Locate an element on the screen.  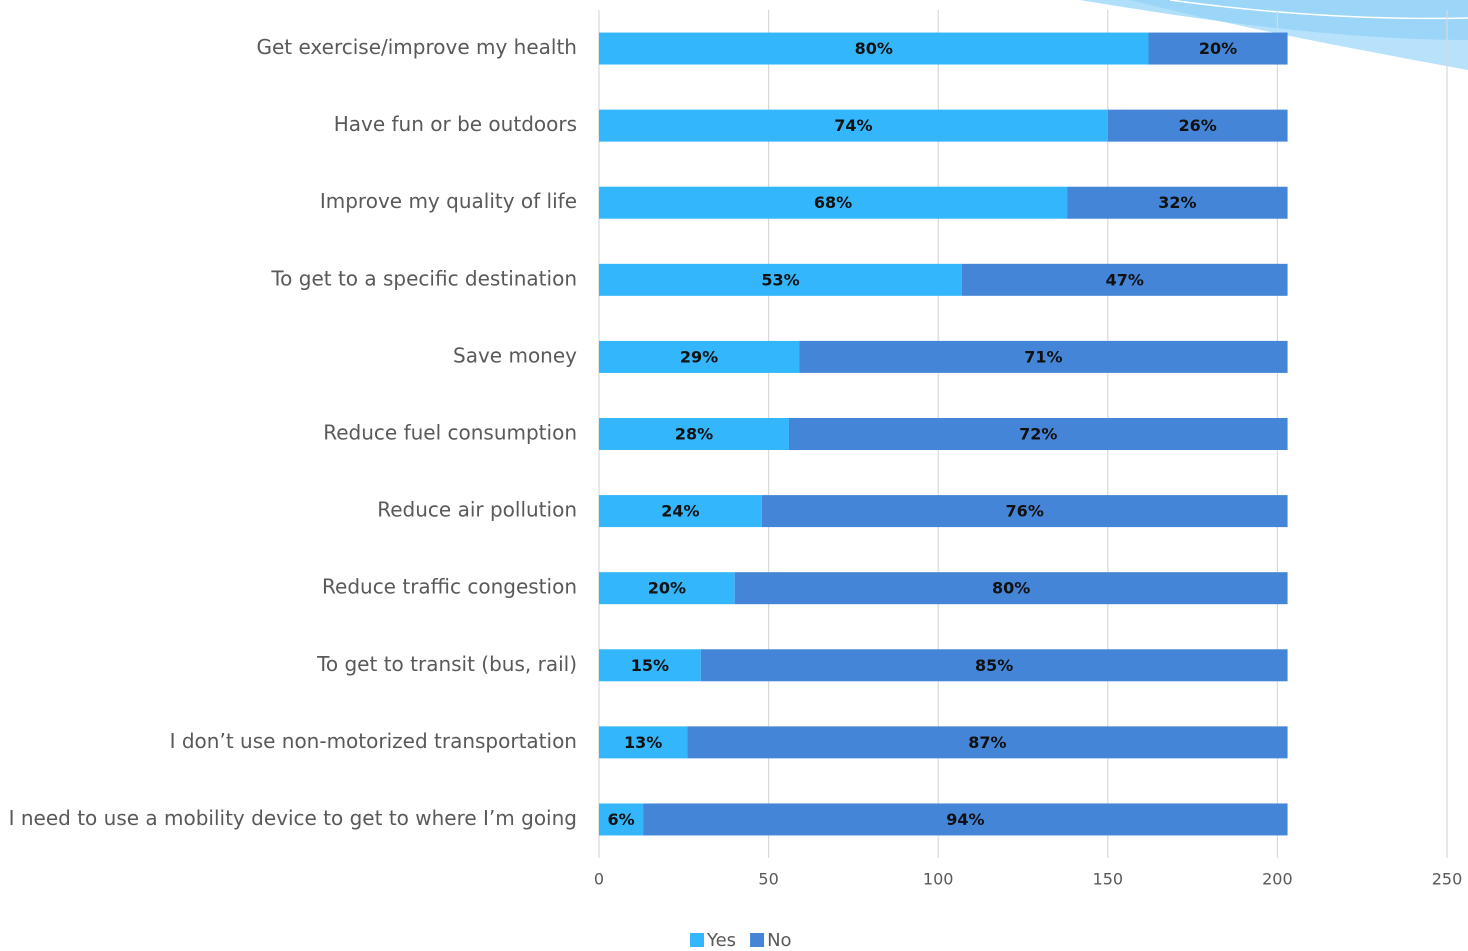
data-label: 74% is located at coordinates (853, 125).